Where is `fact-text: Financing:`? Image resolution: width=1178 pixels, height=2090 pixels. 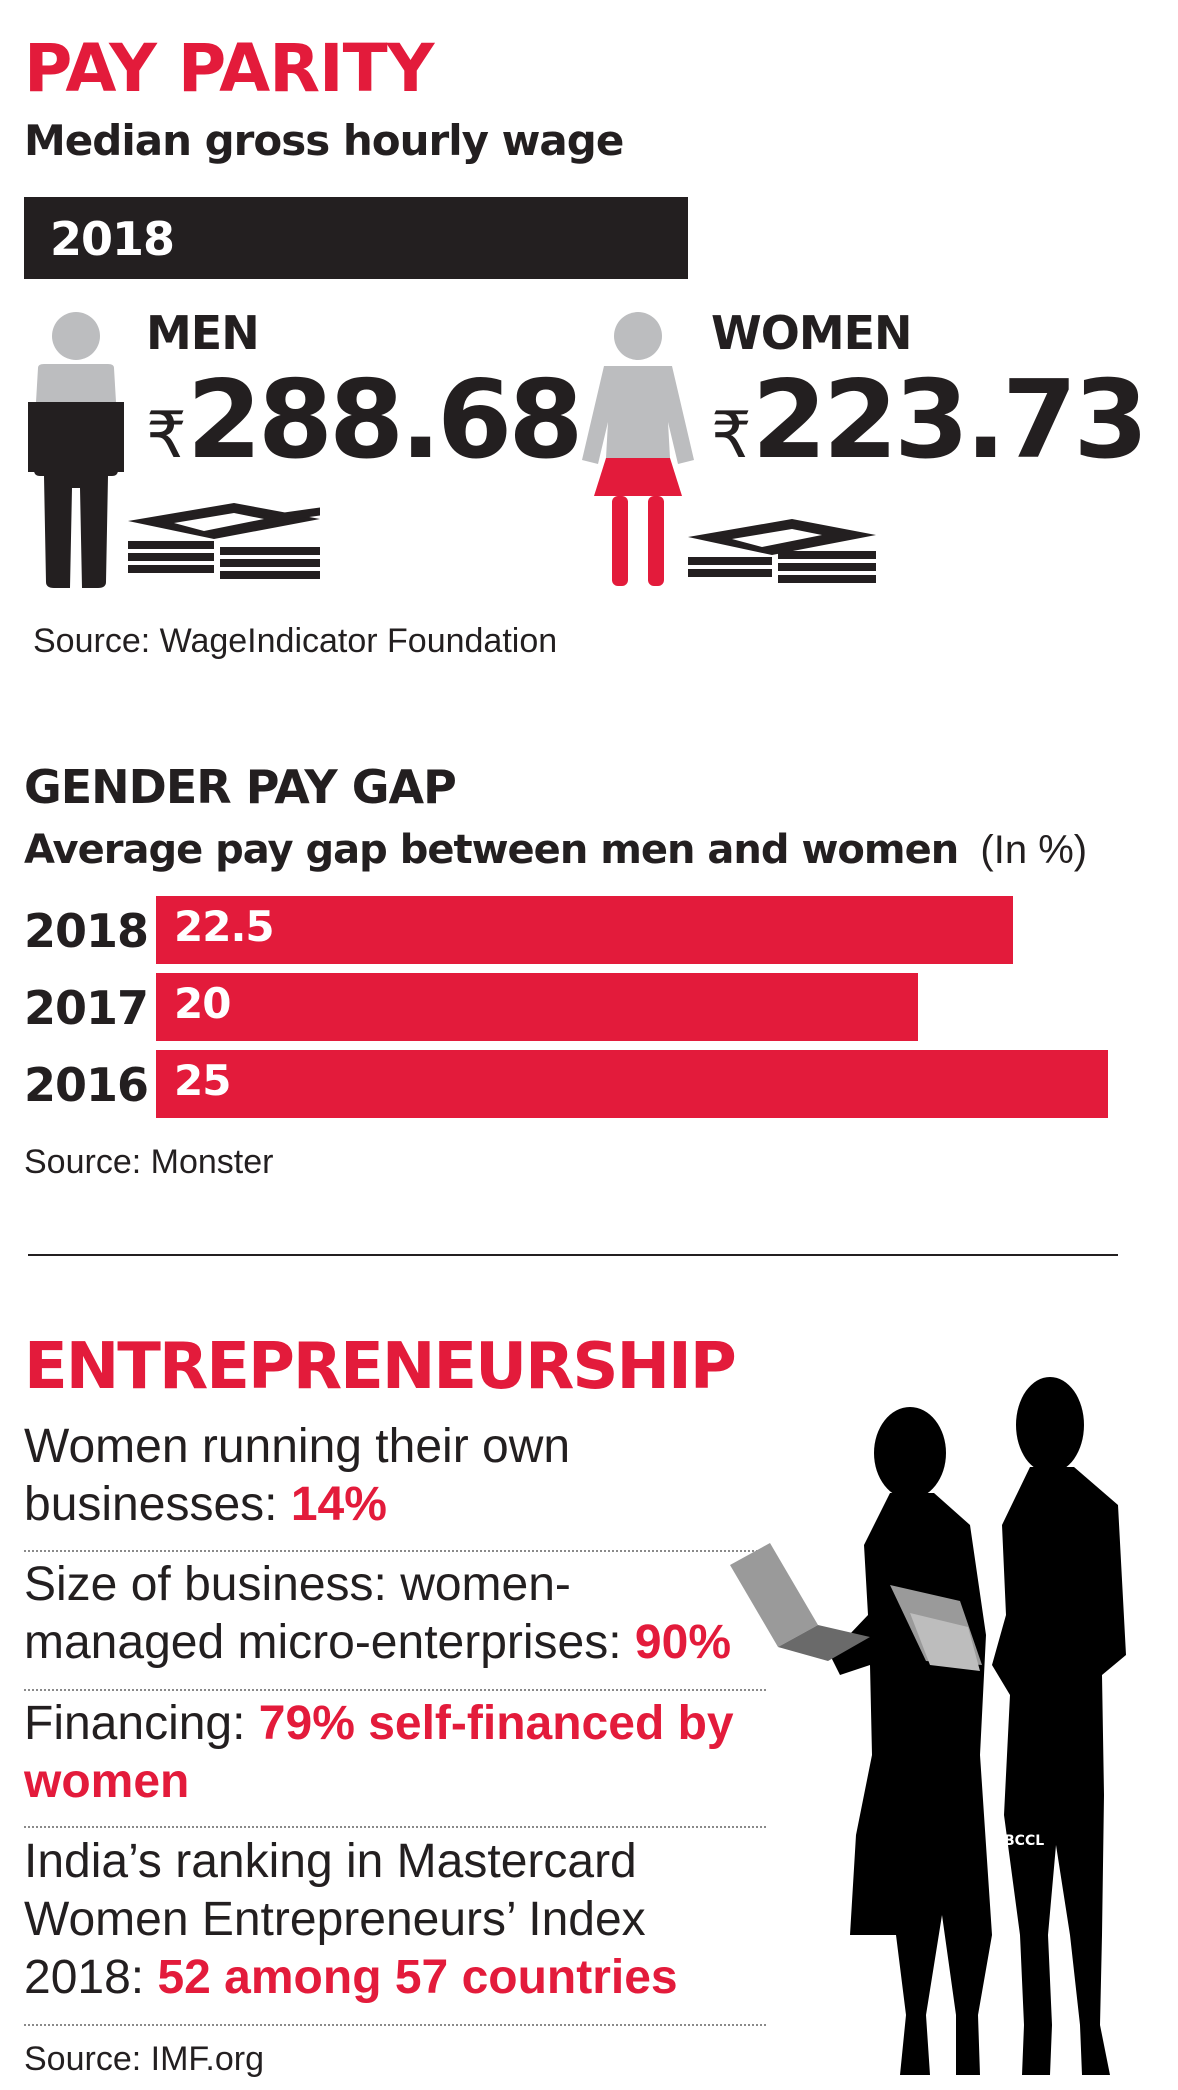
fact-text: Financing: is located at coordinates (141, 1723).